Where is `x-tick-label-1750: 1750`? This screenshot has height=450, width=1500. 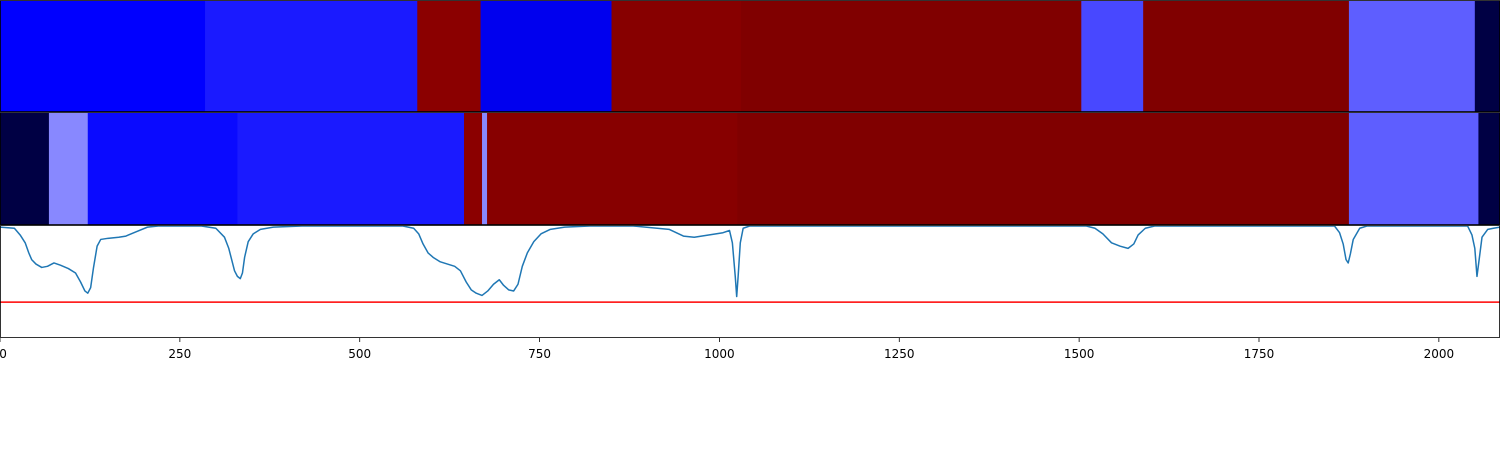 x-tick-label-1750: 1750 is located at coordinates (1259, 354).